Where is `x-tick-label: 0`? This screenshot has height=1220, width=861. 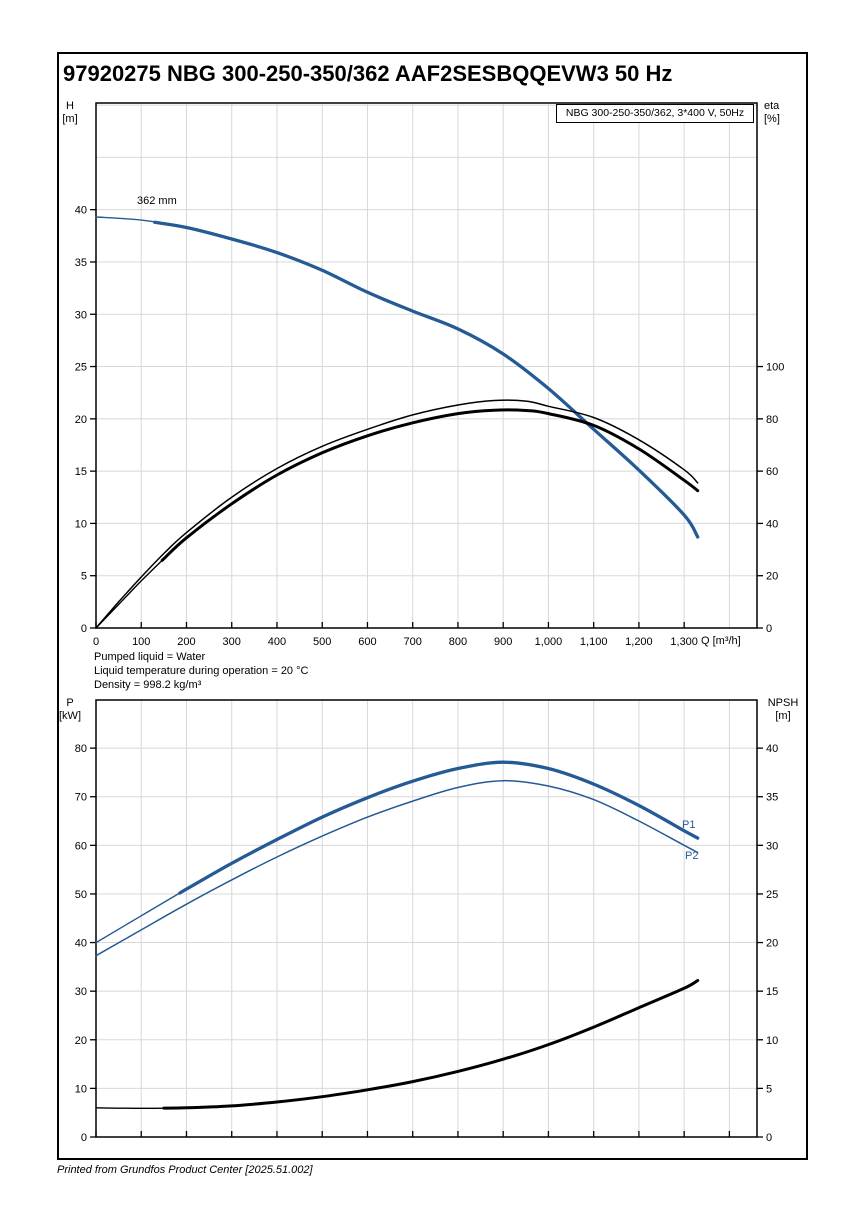 x-tick-label: 0 is located at coordinates (96, 642).